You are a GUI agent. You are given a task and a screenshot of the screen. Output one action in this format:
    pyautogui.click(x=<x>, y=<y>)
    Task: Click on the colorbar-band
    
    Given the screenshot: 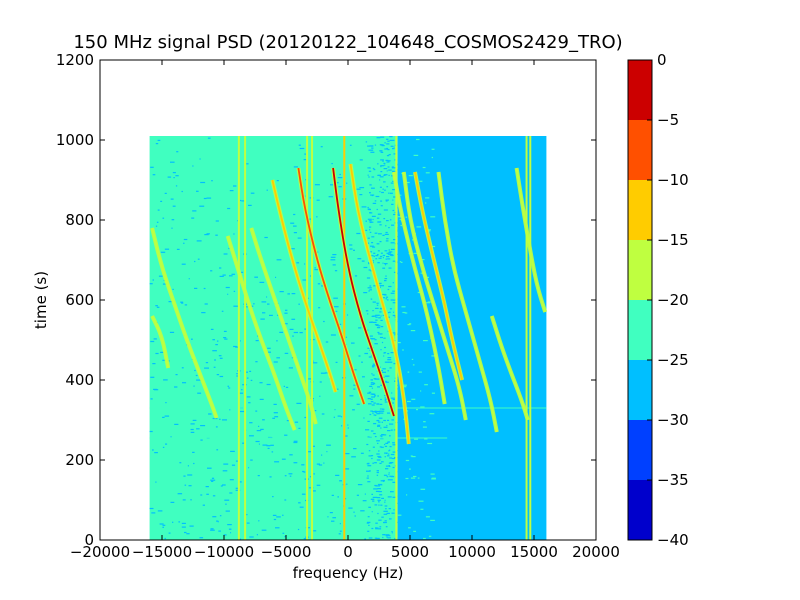 What is the action you would take?
    pyautogui.click(x=640, y=270)
    